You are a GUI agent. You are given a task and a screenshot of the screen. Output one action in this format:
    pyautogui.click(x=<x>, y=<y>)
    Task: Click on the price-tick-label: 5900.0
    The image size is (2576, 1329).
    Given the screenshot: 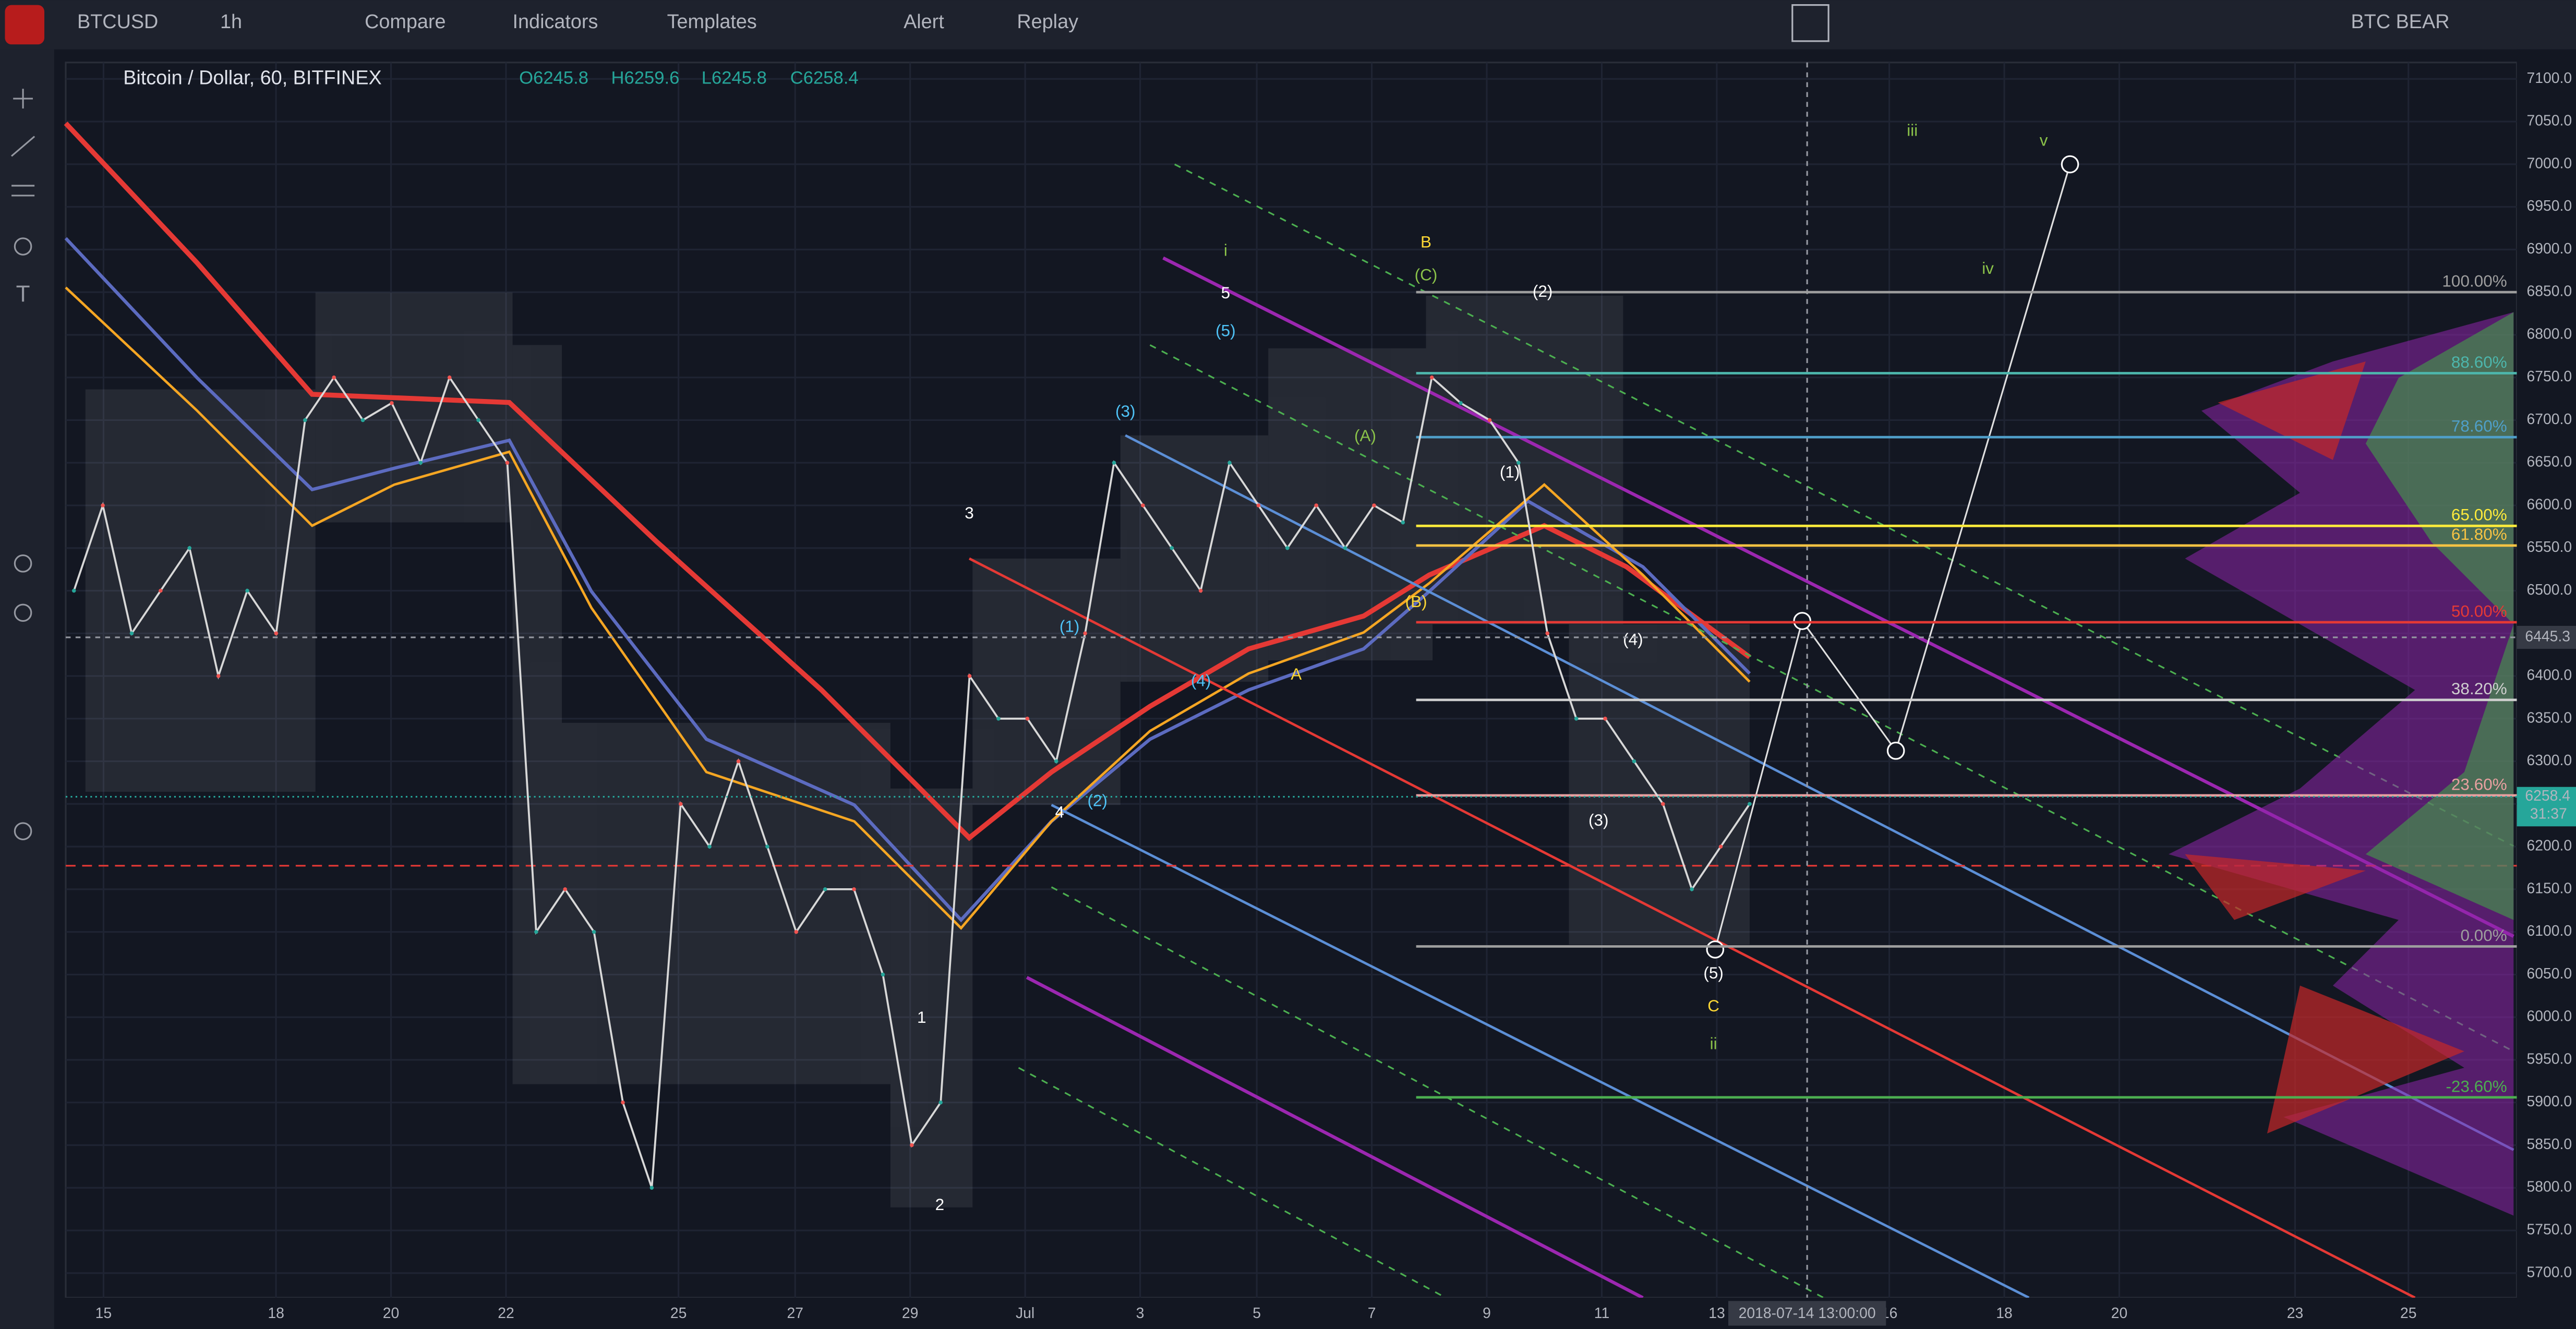 What is the action you would take?
    pyautogui.click(x=2549, y=1101)
    